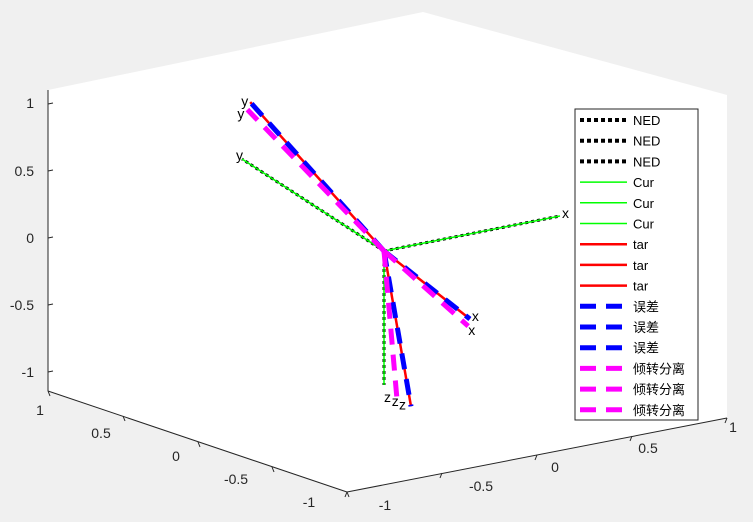 This screenshot has height=522, width=753. Describe the element at coordinates (402, 404) in the screenshot. I see `axis-end-label-tar-z: z` at that location.